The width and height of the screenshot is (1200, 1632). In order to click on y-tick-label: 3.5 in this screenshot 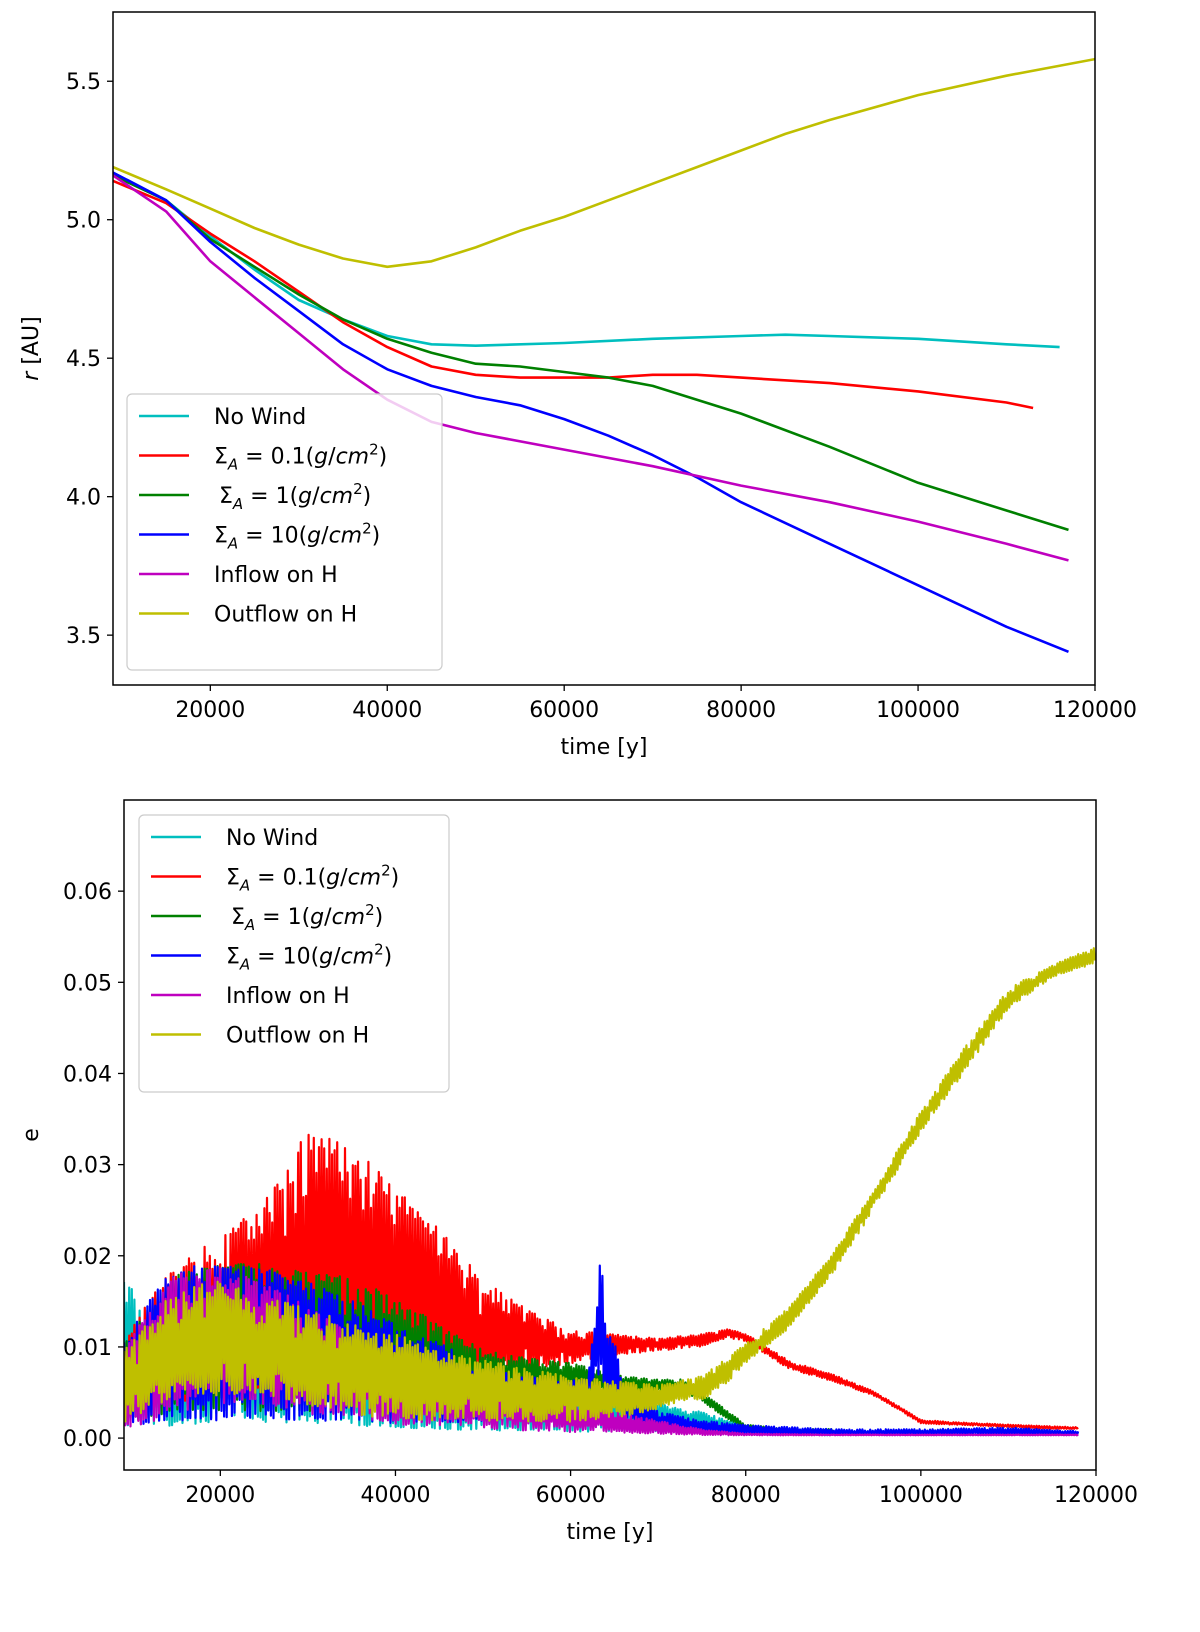, I will do `click(83, 636)`.